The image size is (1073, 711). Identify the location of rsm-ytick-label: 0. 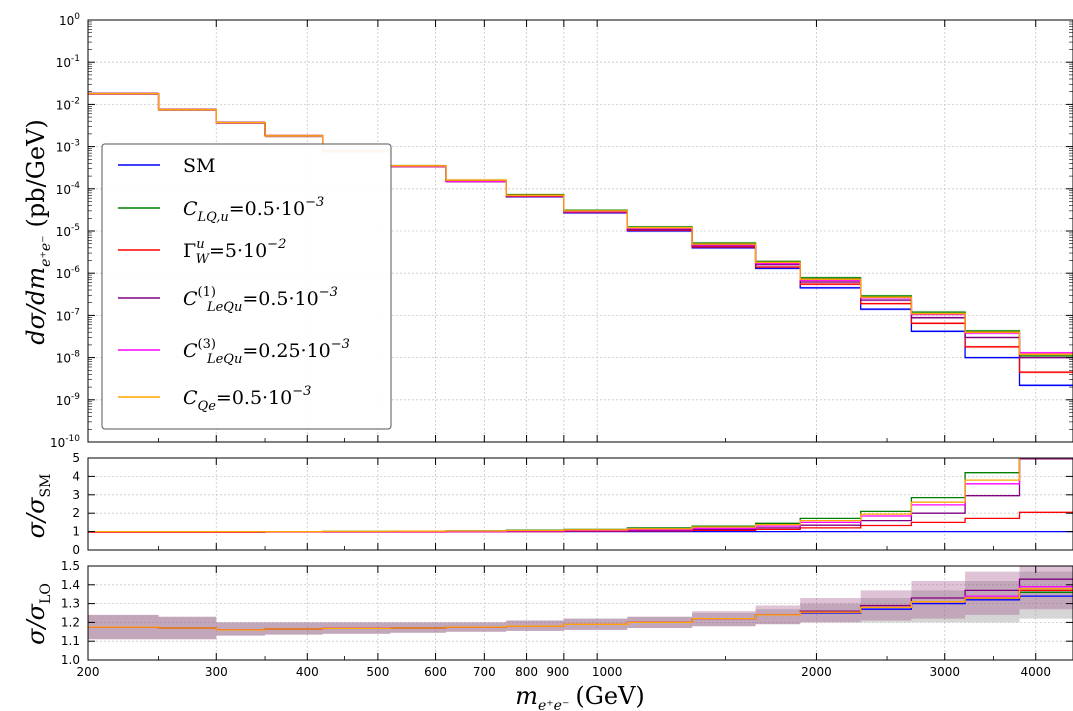
(76, 550).